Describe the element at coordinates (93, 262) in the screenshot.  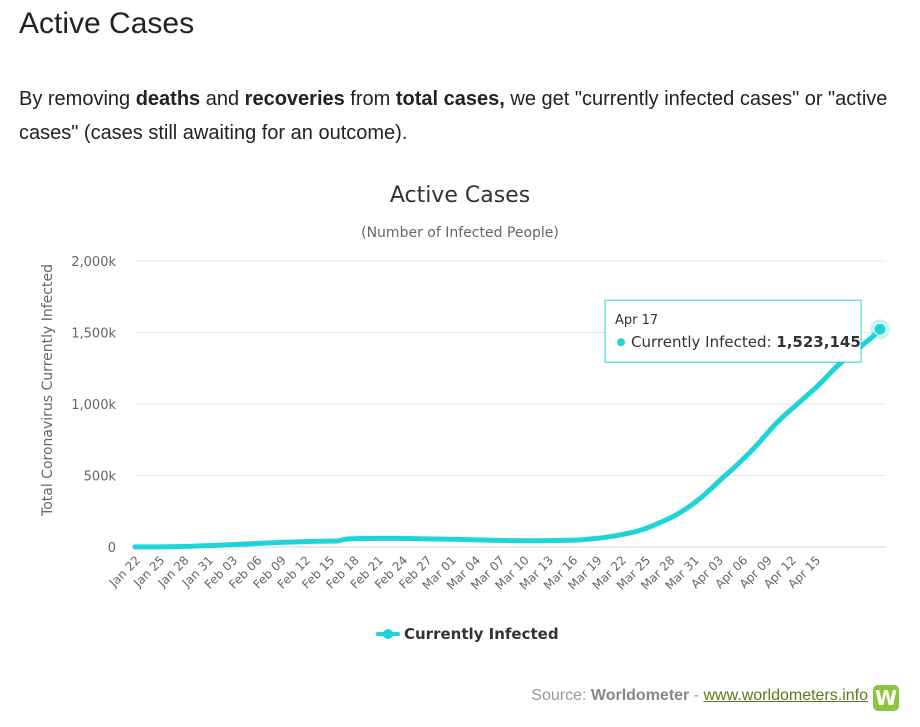
I see `y-tick-label: 2,000k` at that location.